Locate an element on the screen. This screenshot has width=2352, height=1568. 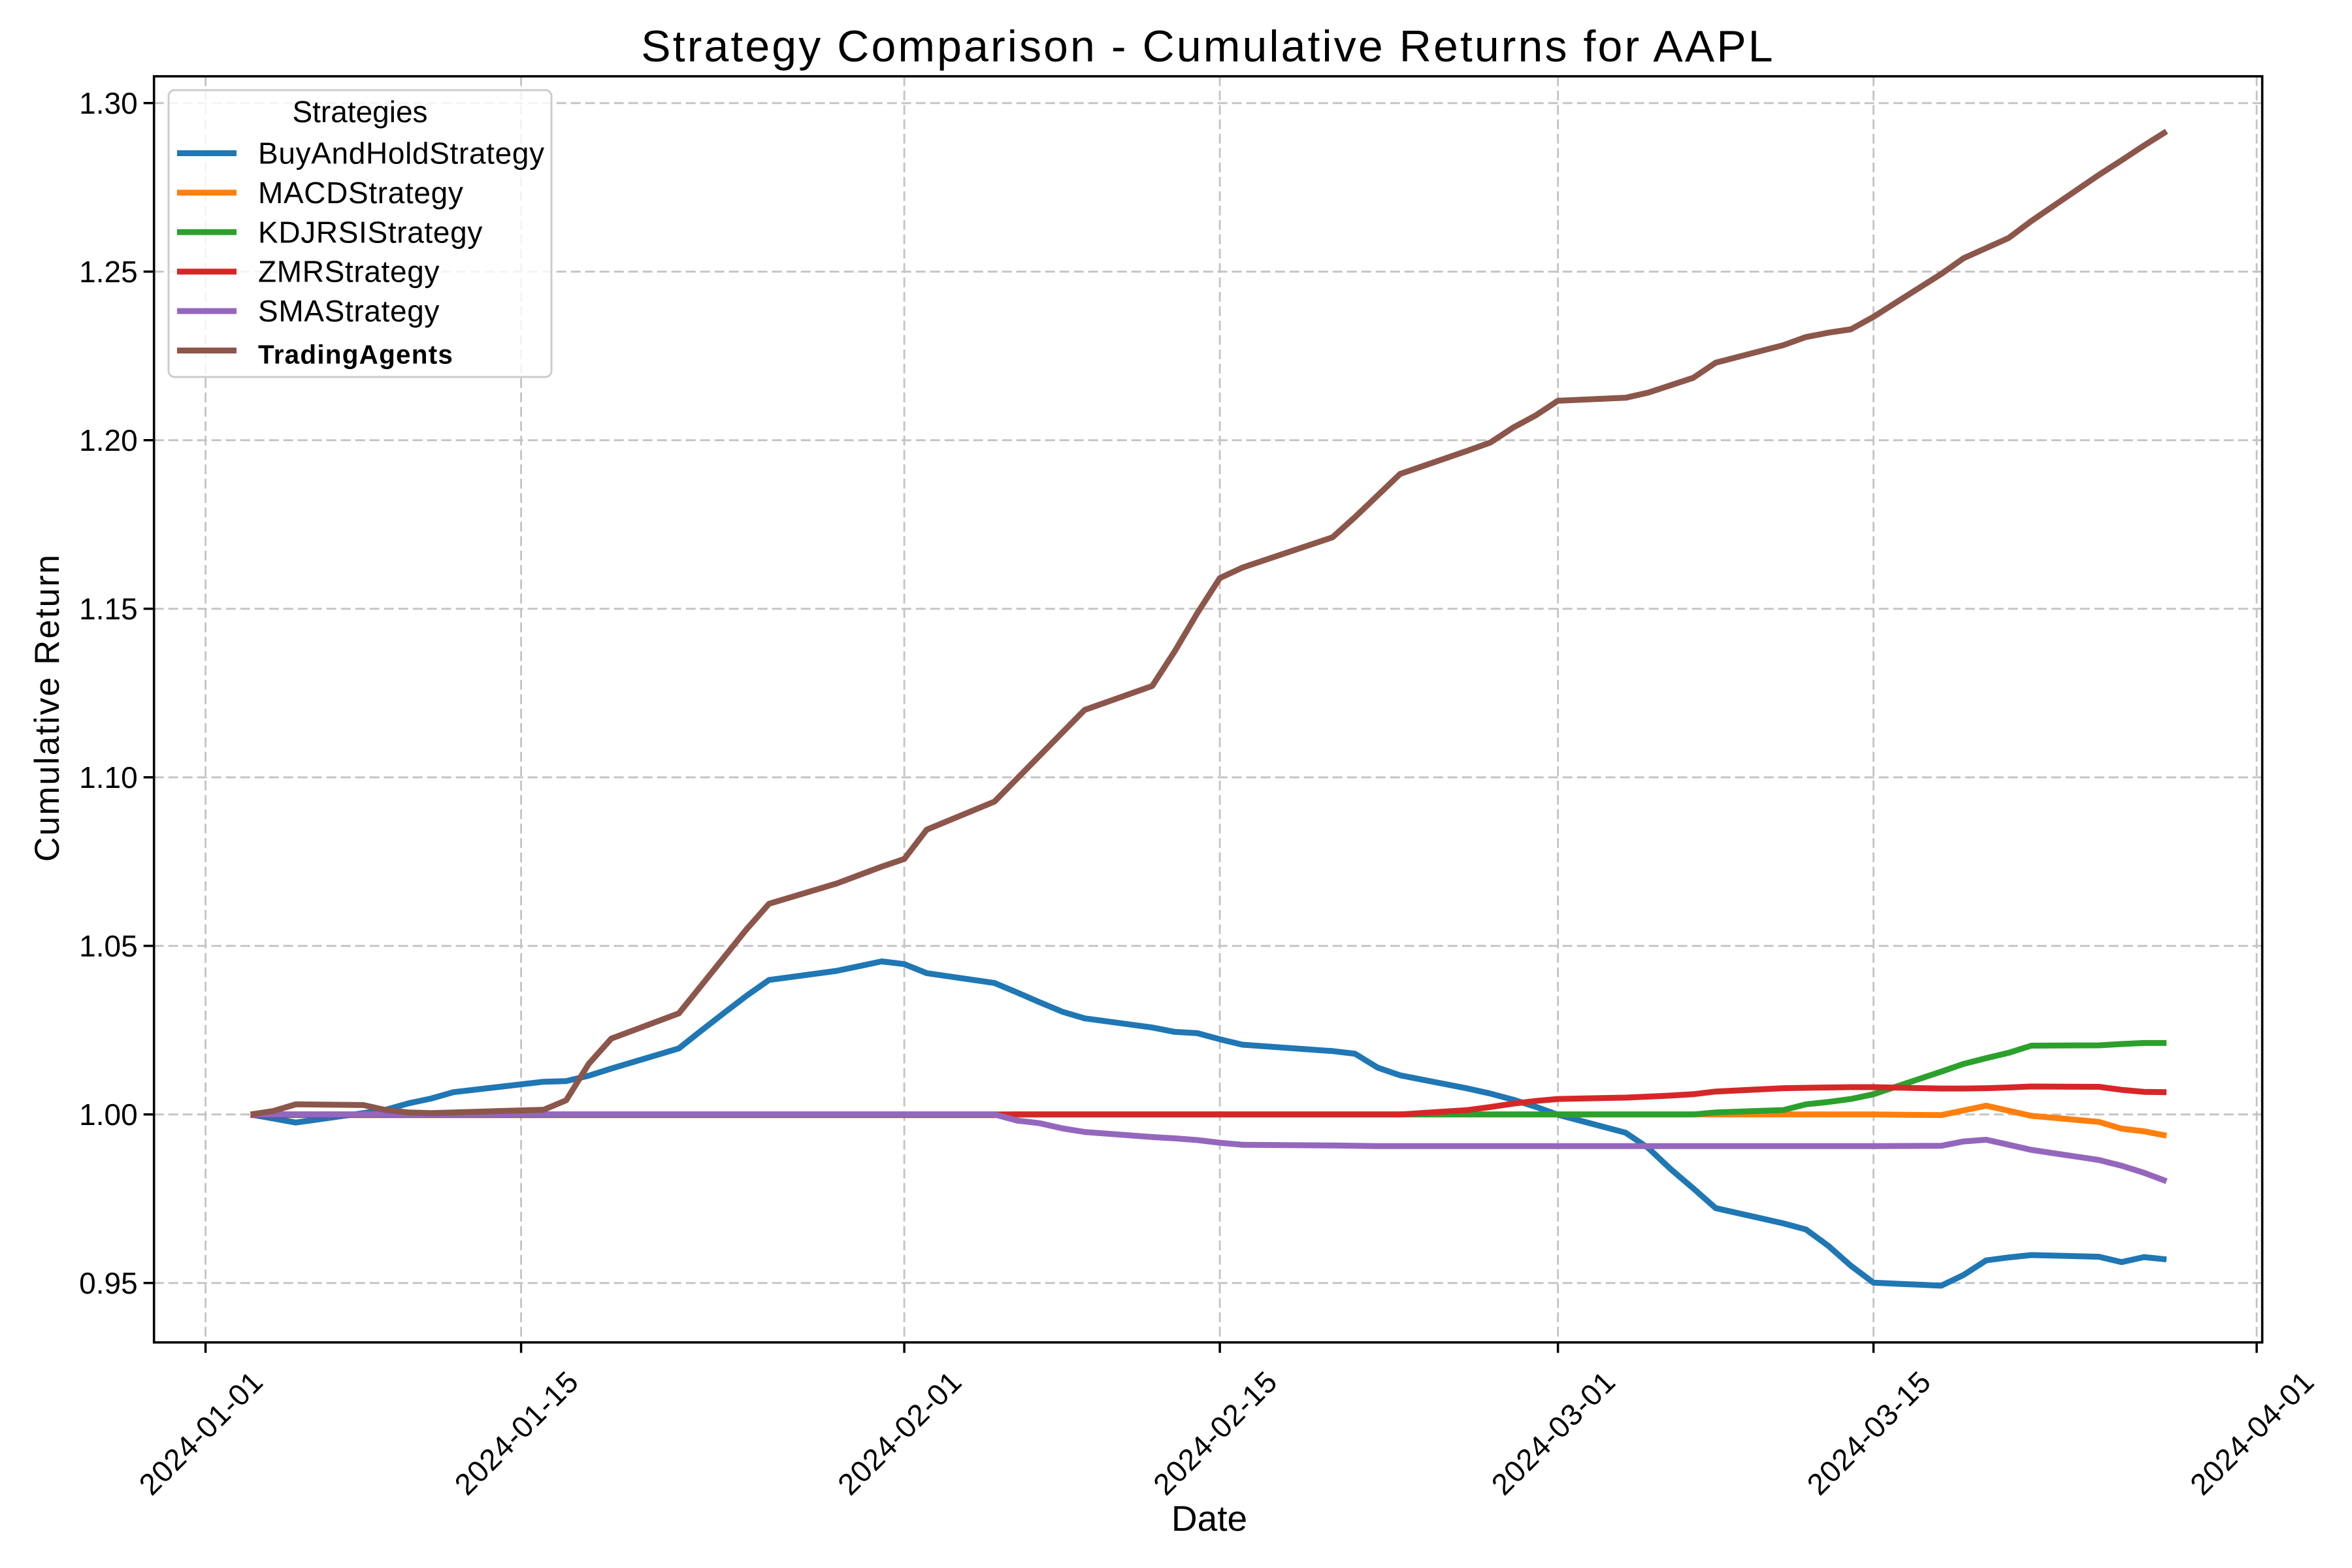
svg-text: BuyAndHoldStrategy is located at coordinates (401, 154).